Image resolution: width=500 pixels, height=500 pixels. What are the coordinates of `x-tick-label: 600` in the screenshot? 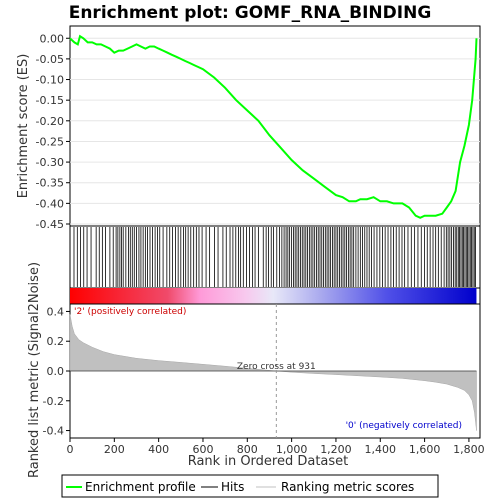 It's located at (202, 449).